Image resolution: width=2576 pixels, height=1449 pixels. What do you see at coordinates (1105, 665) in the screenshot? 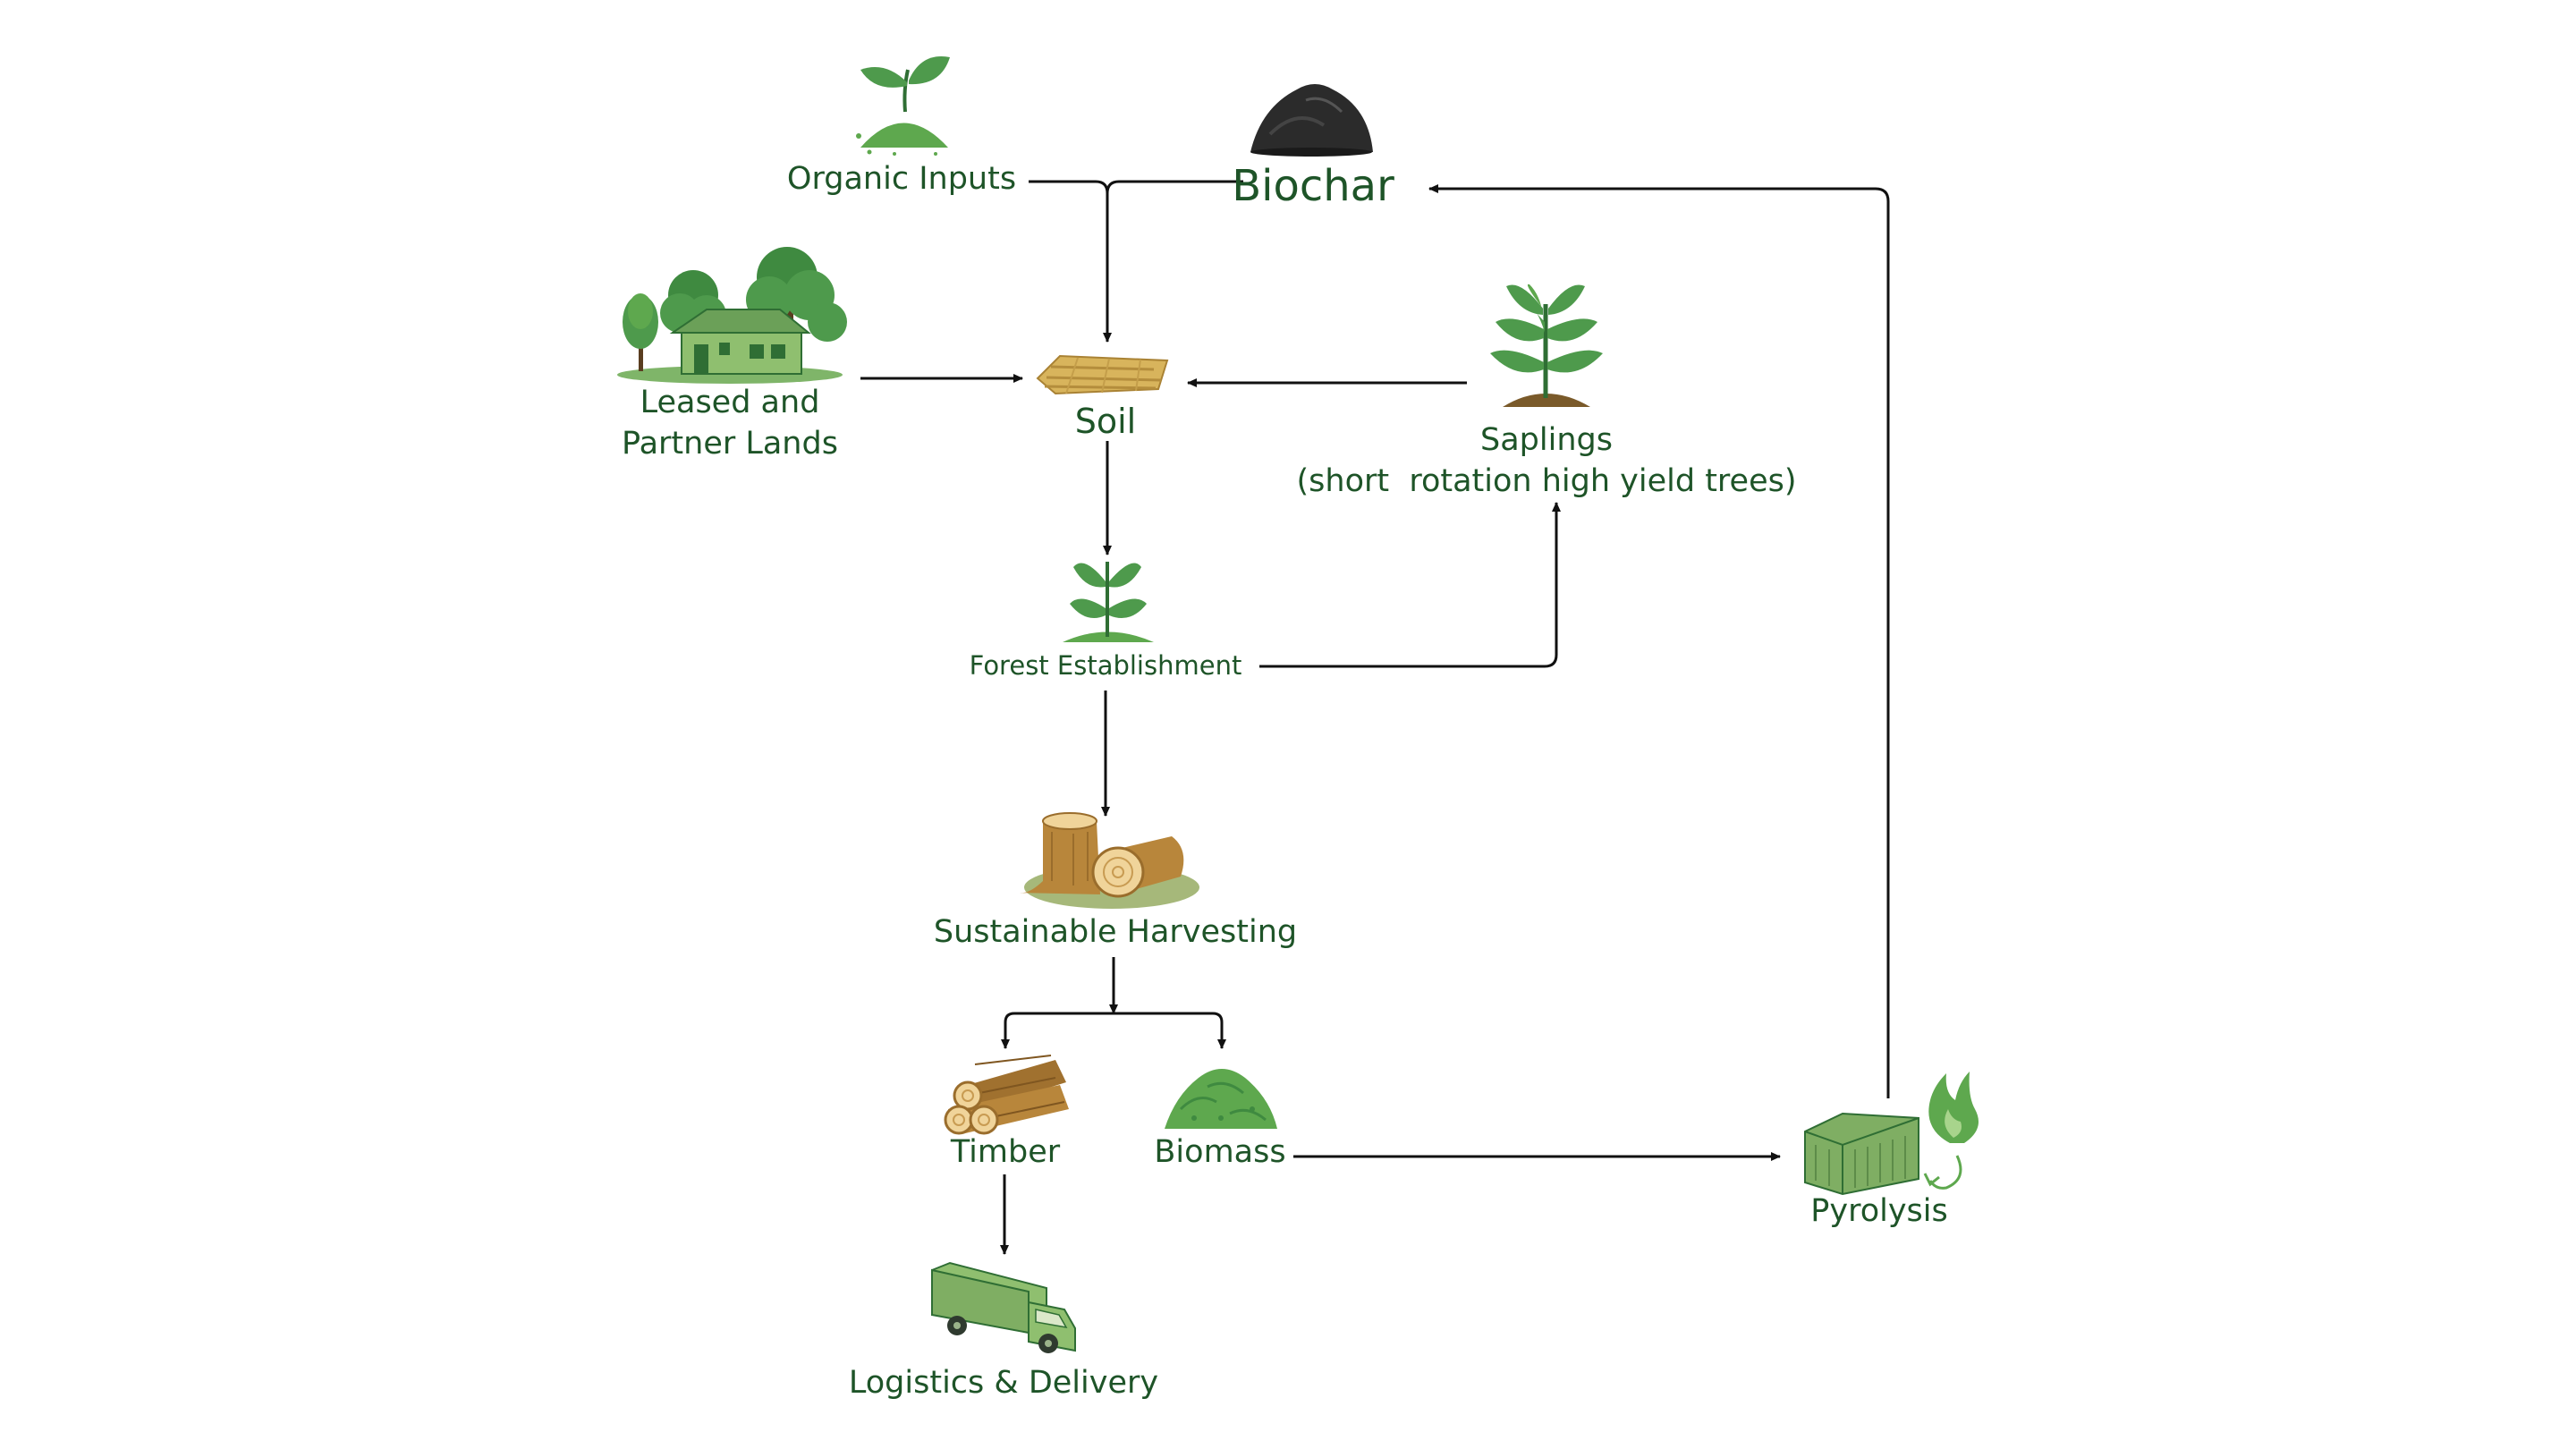
I see `forest-establishment-label: Forest Establishment` at bounding box center [1105, 665].